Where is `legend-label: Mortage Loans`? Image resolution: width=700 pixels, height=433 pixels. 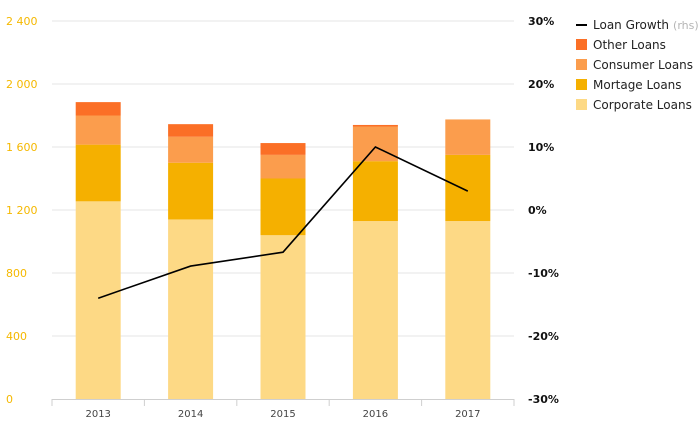
legend-label: Mortage Loans is located at coordinates (637, 85).